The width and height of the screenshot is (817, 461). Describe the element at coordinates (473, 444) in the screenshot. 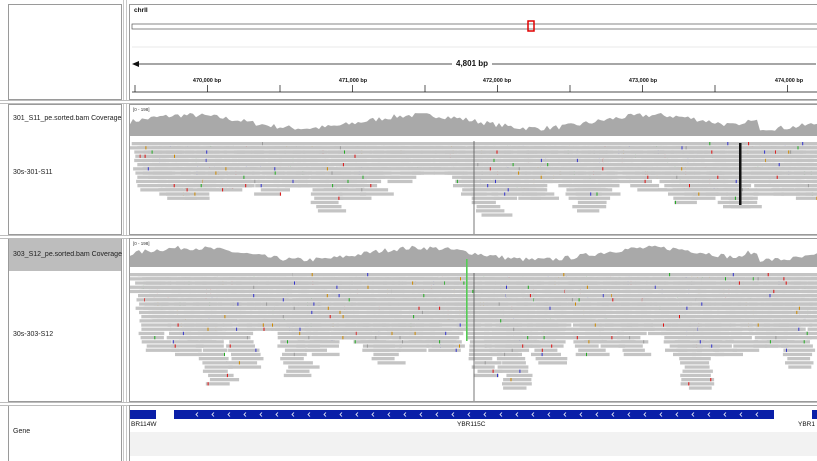

I see `gene-expanded-area` at that location.